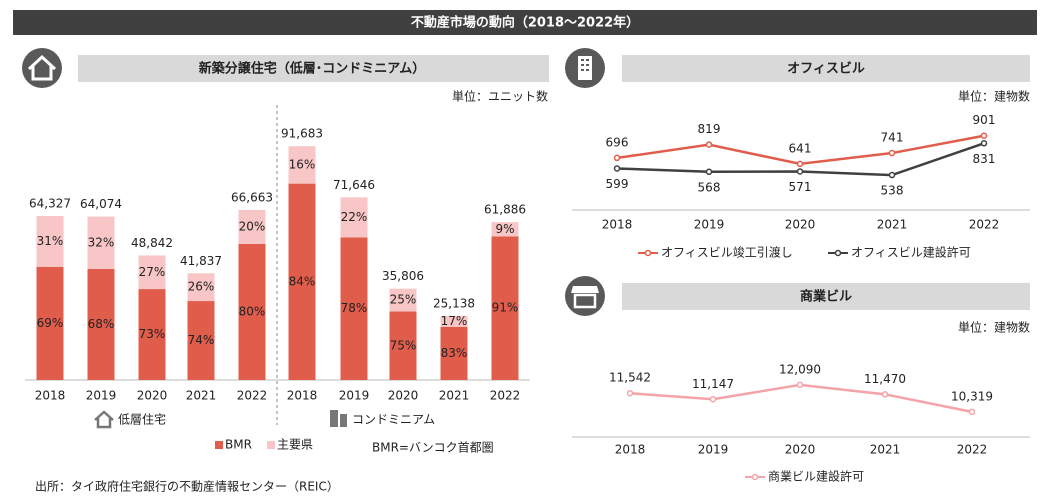 This screenshot has height=504, width=1050. Describe the element at coordinates (800, 187) in the screenshot. I see `value-label: 571` at that location.